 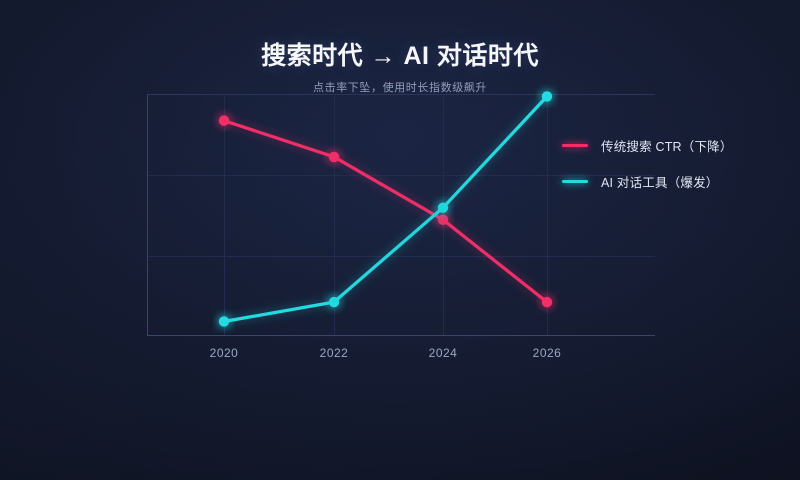 What do you see at coordinates (667, 146) in the screenshot?
I see `legend-label-traditional-search: 传统搜索 CTR（下降）` at bounding box center [667, 146].